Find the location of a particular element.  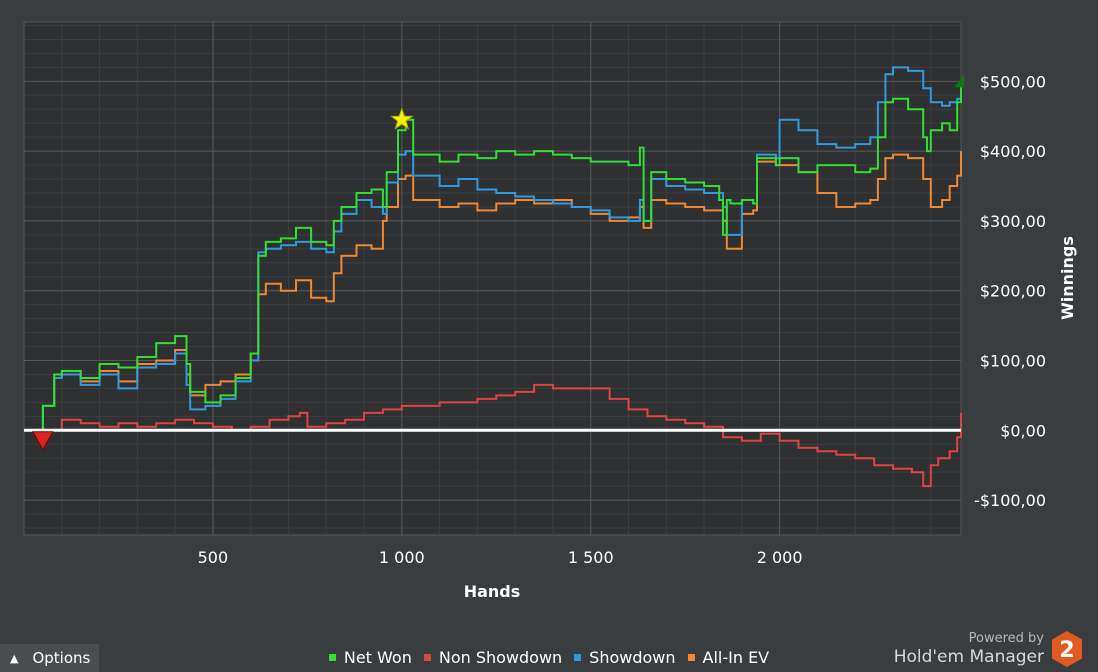

x-axis-title: Hands is located at coordinates (492, 591).